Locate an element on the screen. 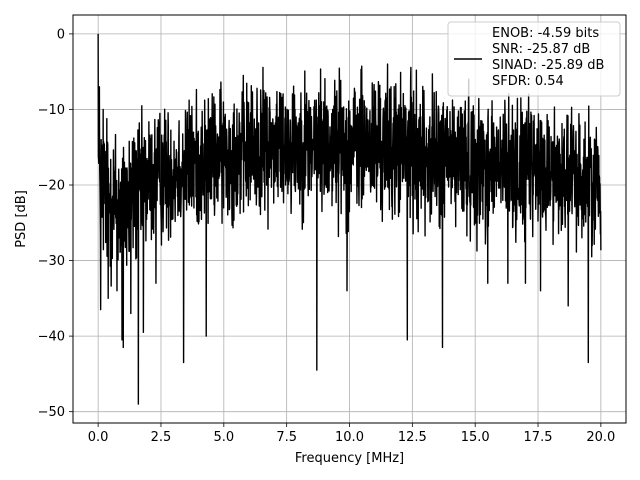 The image size is (640, 480). legend-sinad: SINAD: -25.89 dB is located at coordinates (548, 65).